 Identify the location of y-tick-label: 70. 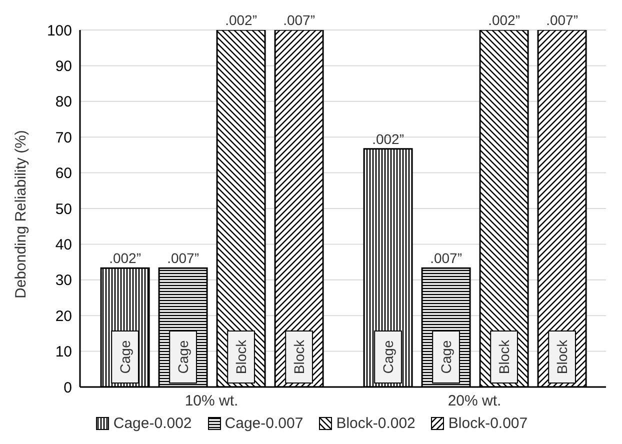
(63, 137).